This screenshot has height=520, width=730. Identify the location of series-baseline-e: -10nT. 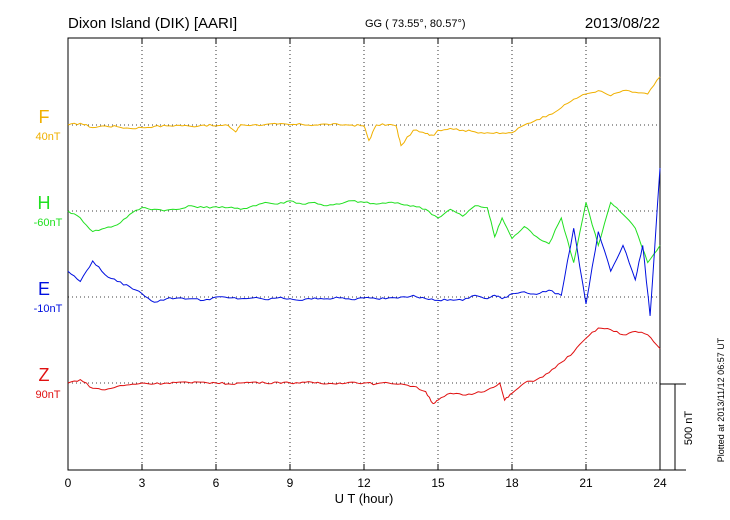
(48, 309).